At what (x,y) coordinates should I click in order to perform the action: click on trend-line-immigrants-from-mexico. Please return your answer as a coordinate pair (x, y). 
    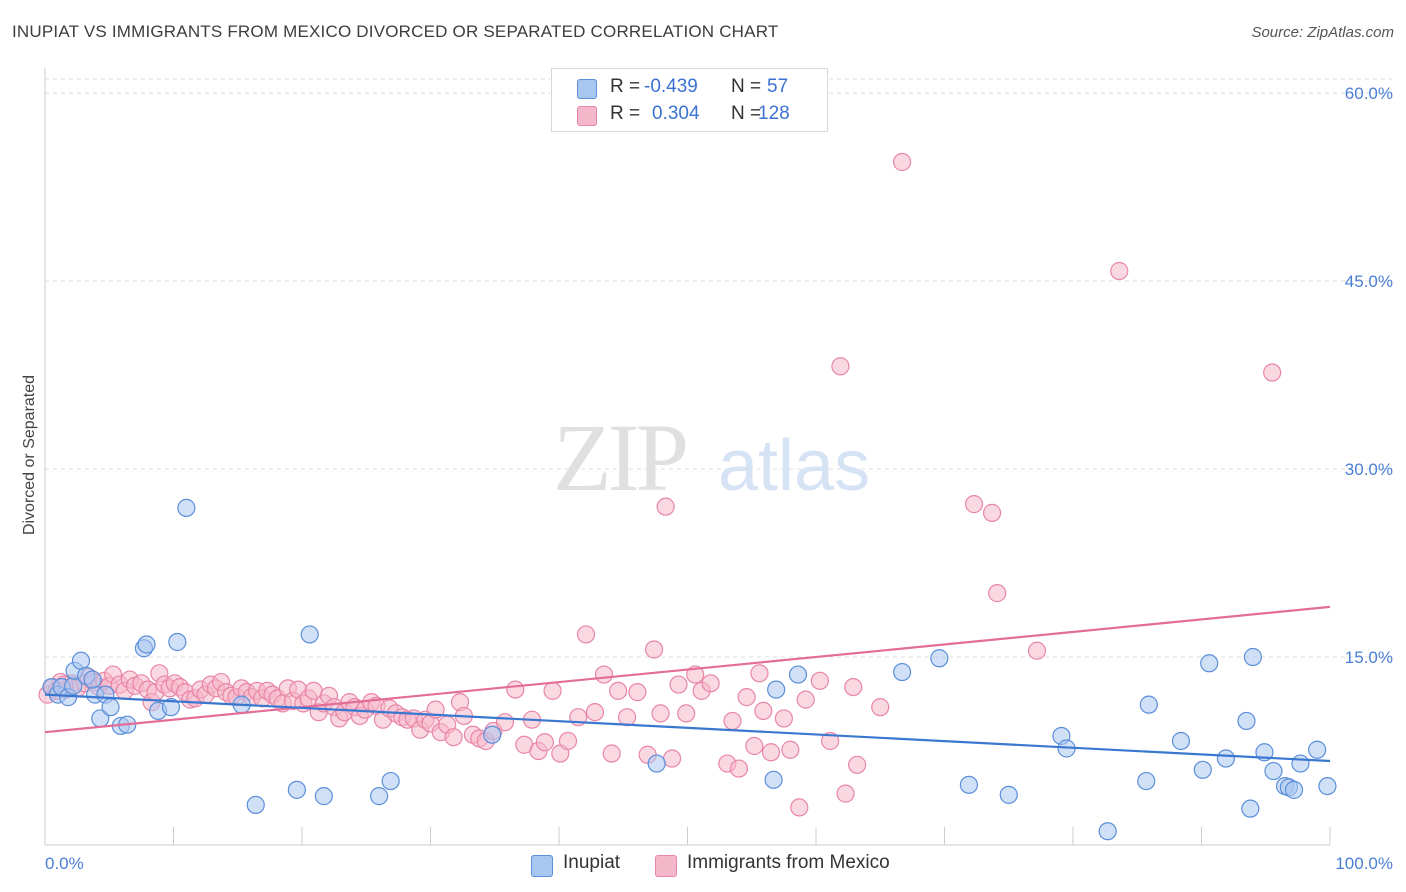
    Looking at the image, I should click on (687, 669).